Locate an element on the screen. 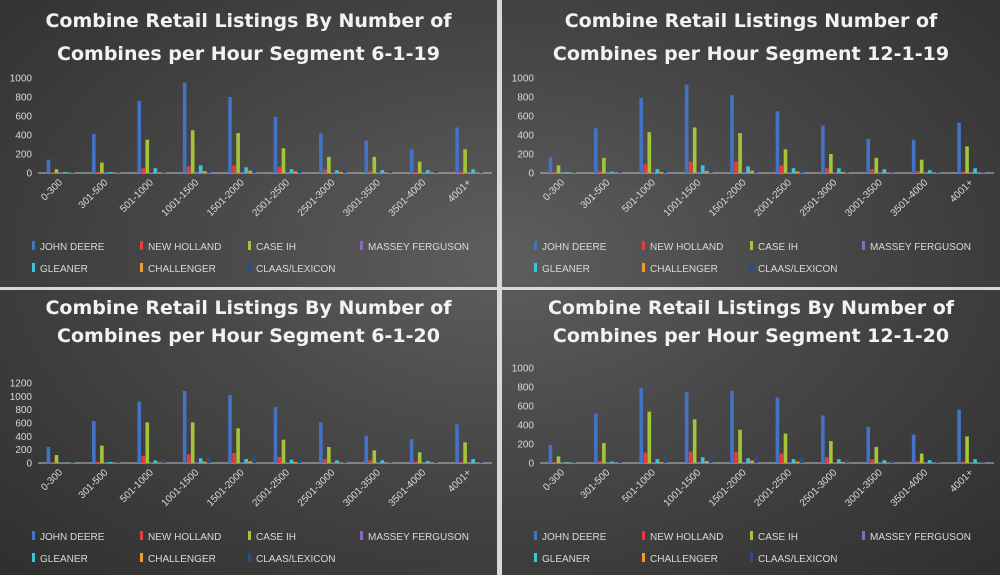  x-tick-label: 2001-2500 is located at coordinates (271, 198).